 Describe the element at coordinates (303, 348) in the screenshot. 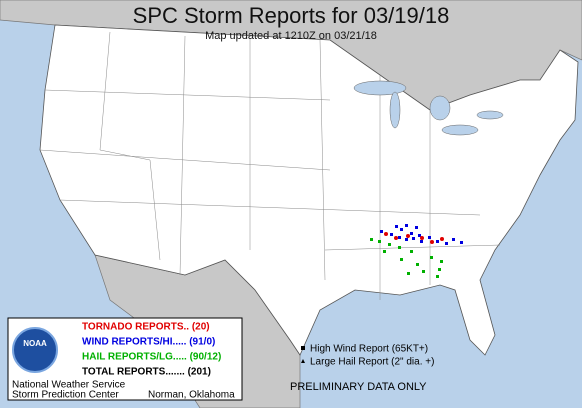

I see `wind-key-icon` at that location.